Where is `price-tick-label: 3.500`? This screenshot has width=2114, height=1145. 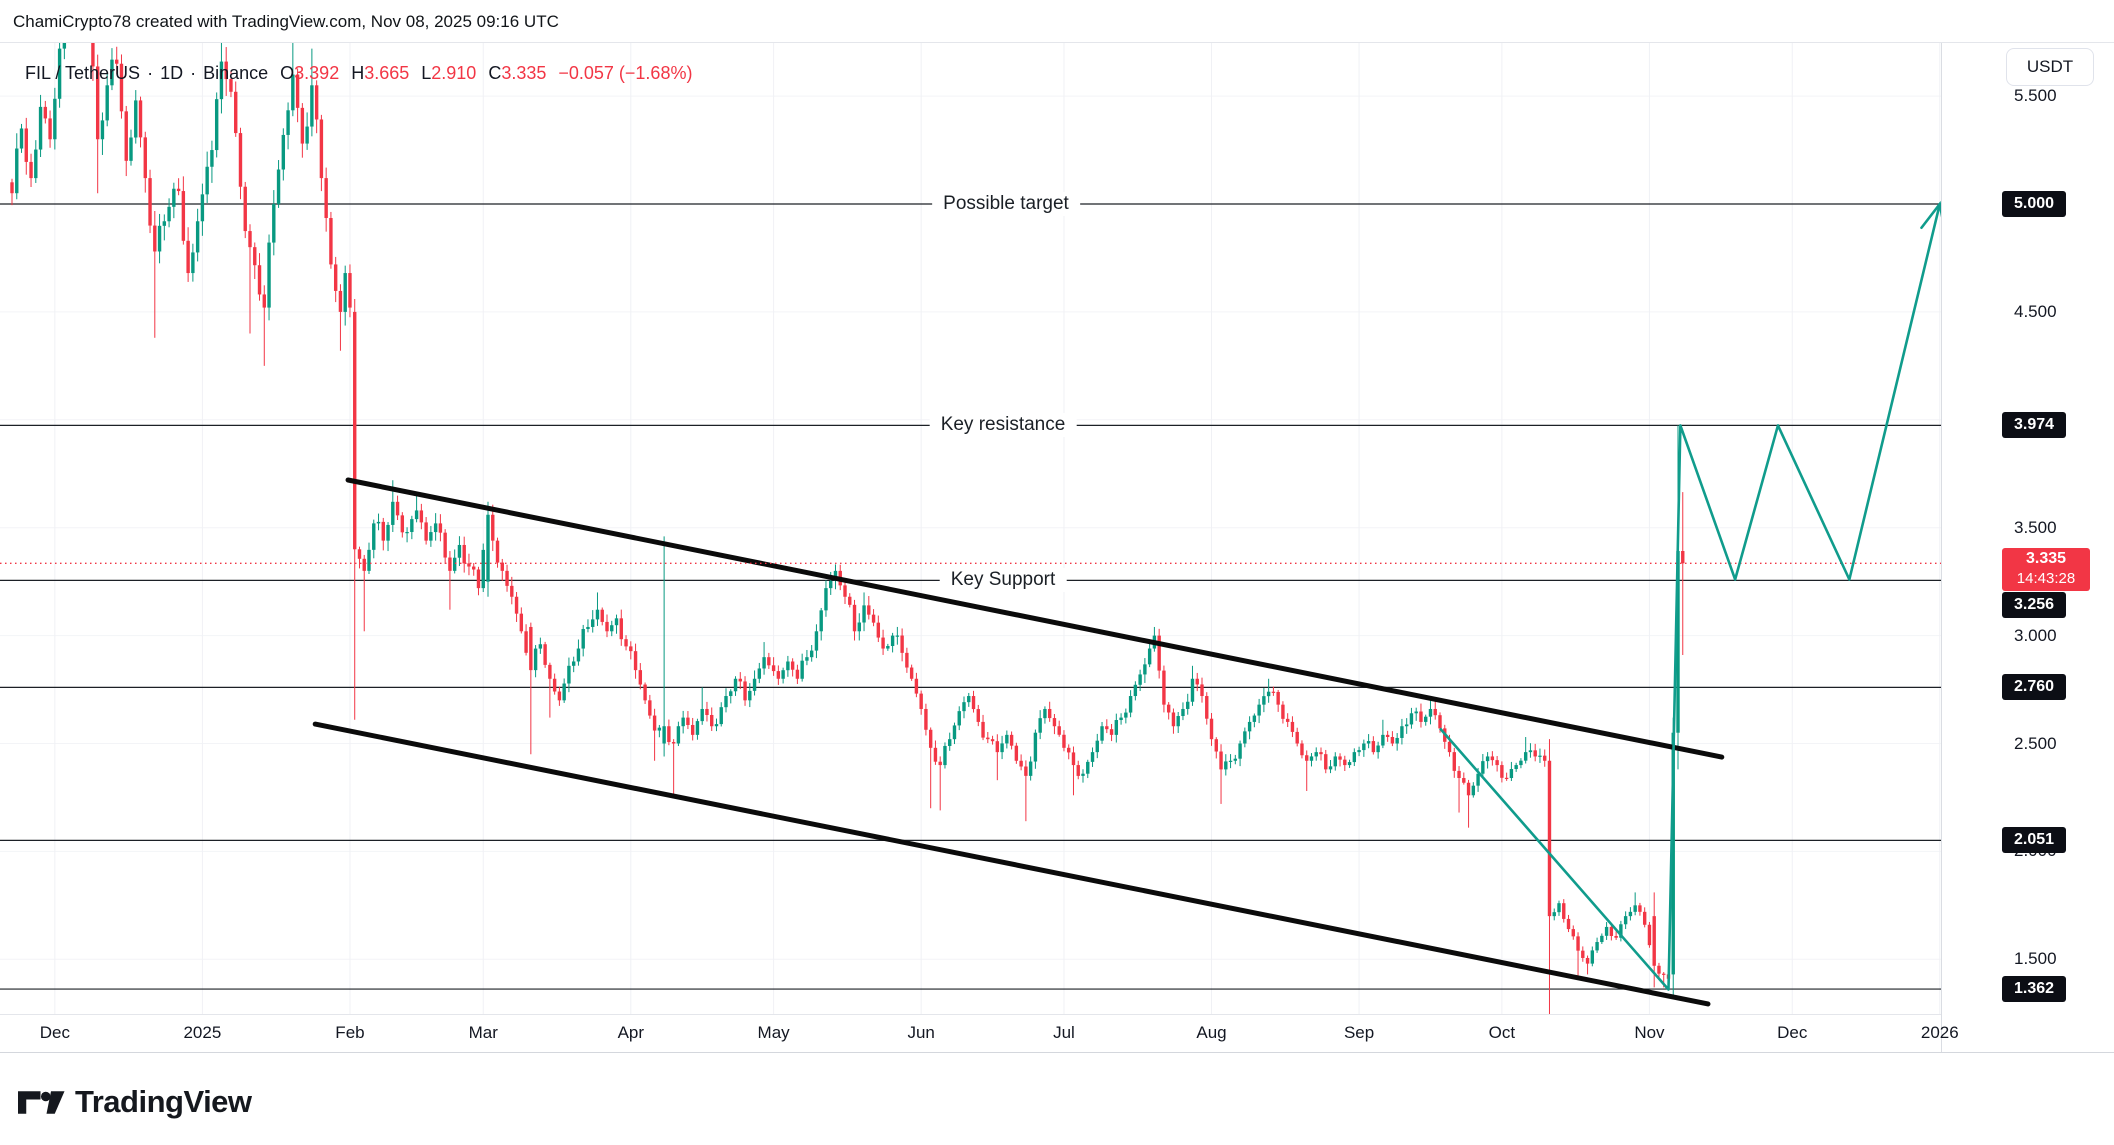
price-tick-label: 3.500 is located at coordinates (2035, 527).